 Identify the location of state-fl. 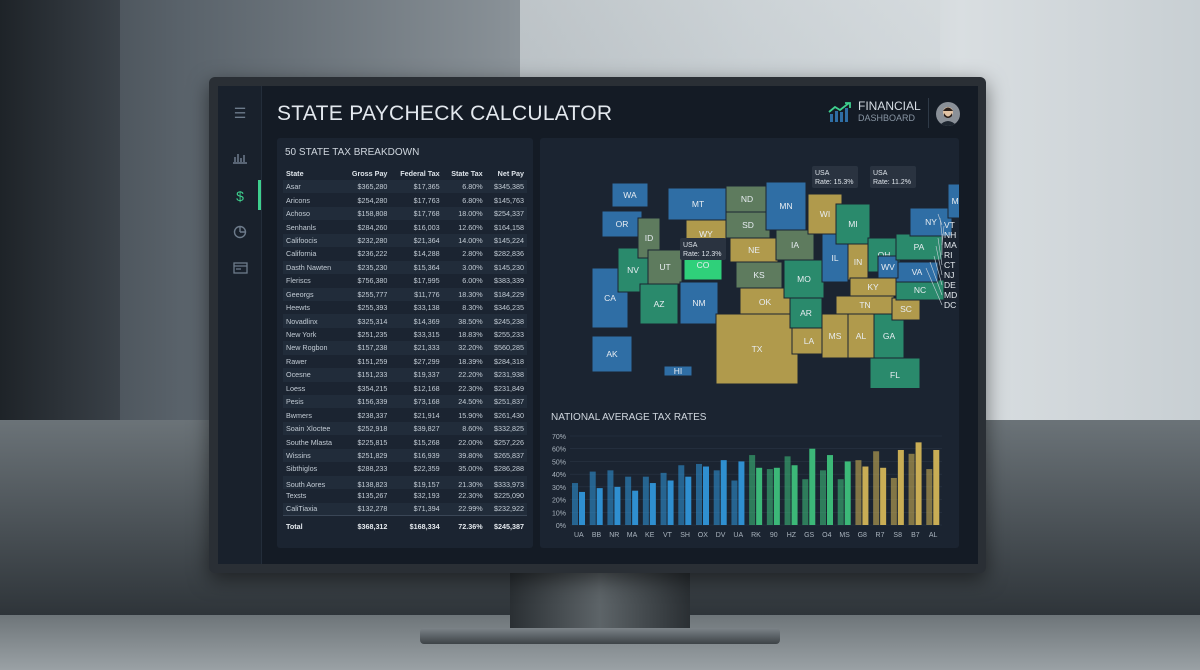
(895, 372).